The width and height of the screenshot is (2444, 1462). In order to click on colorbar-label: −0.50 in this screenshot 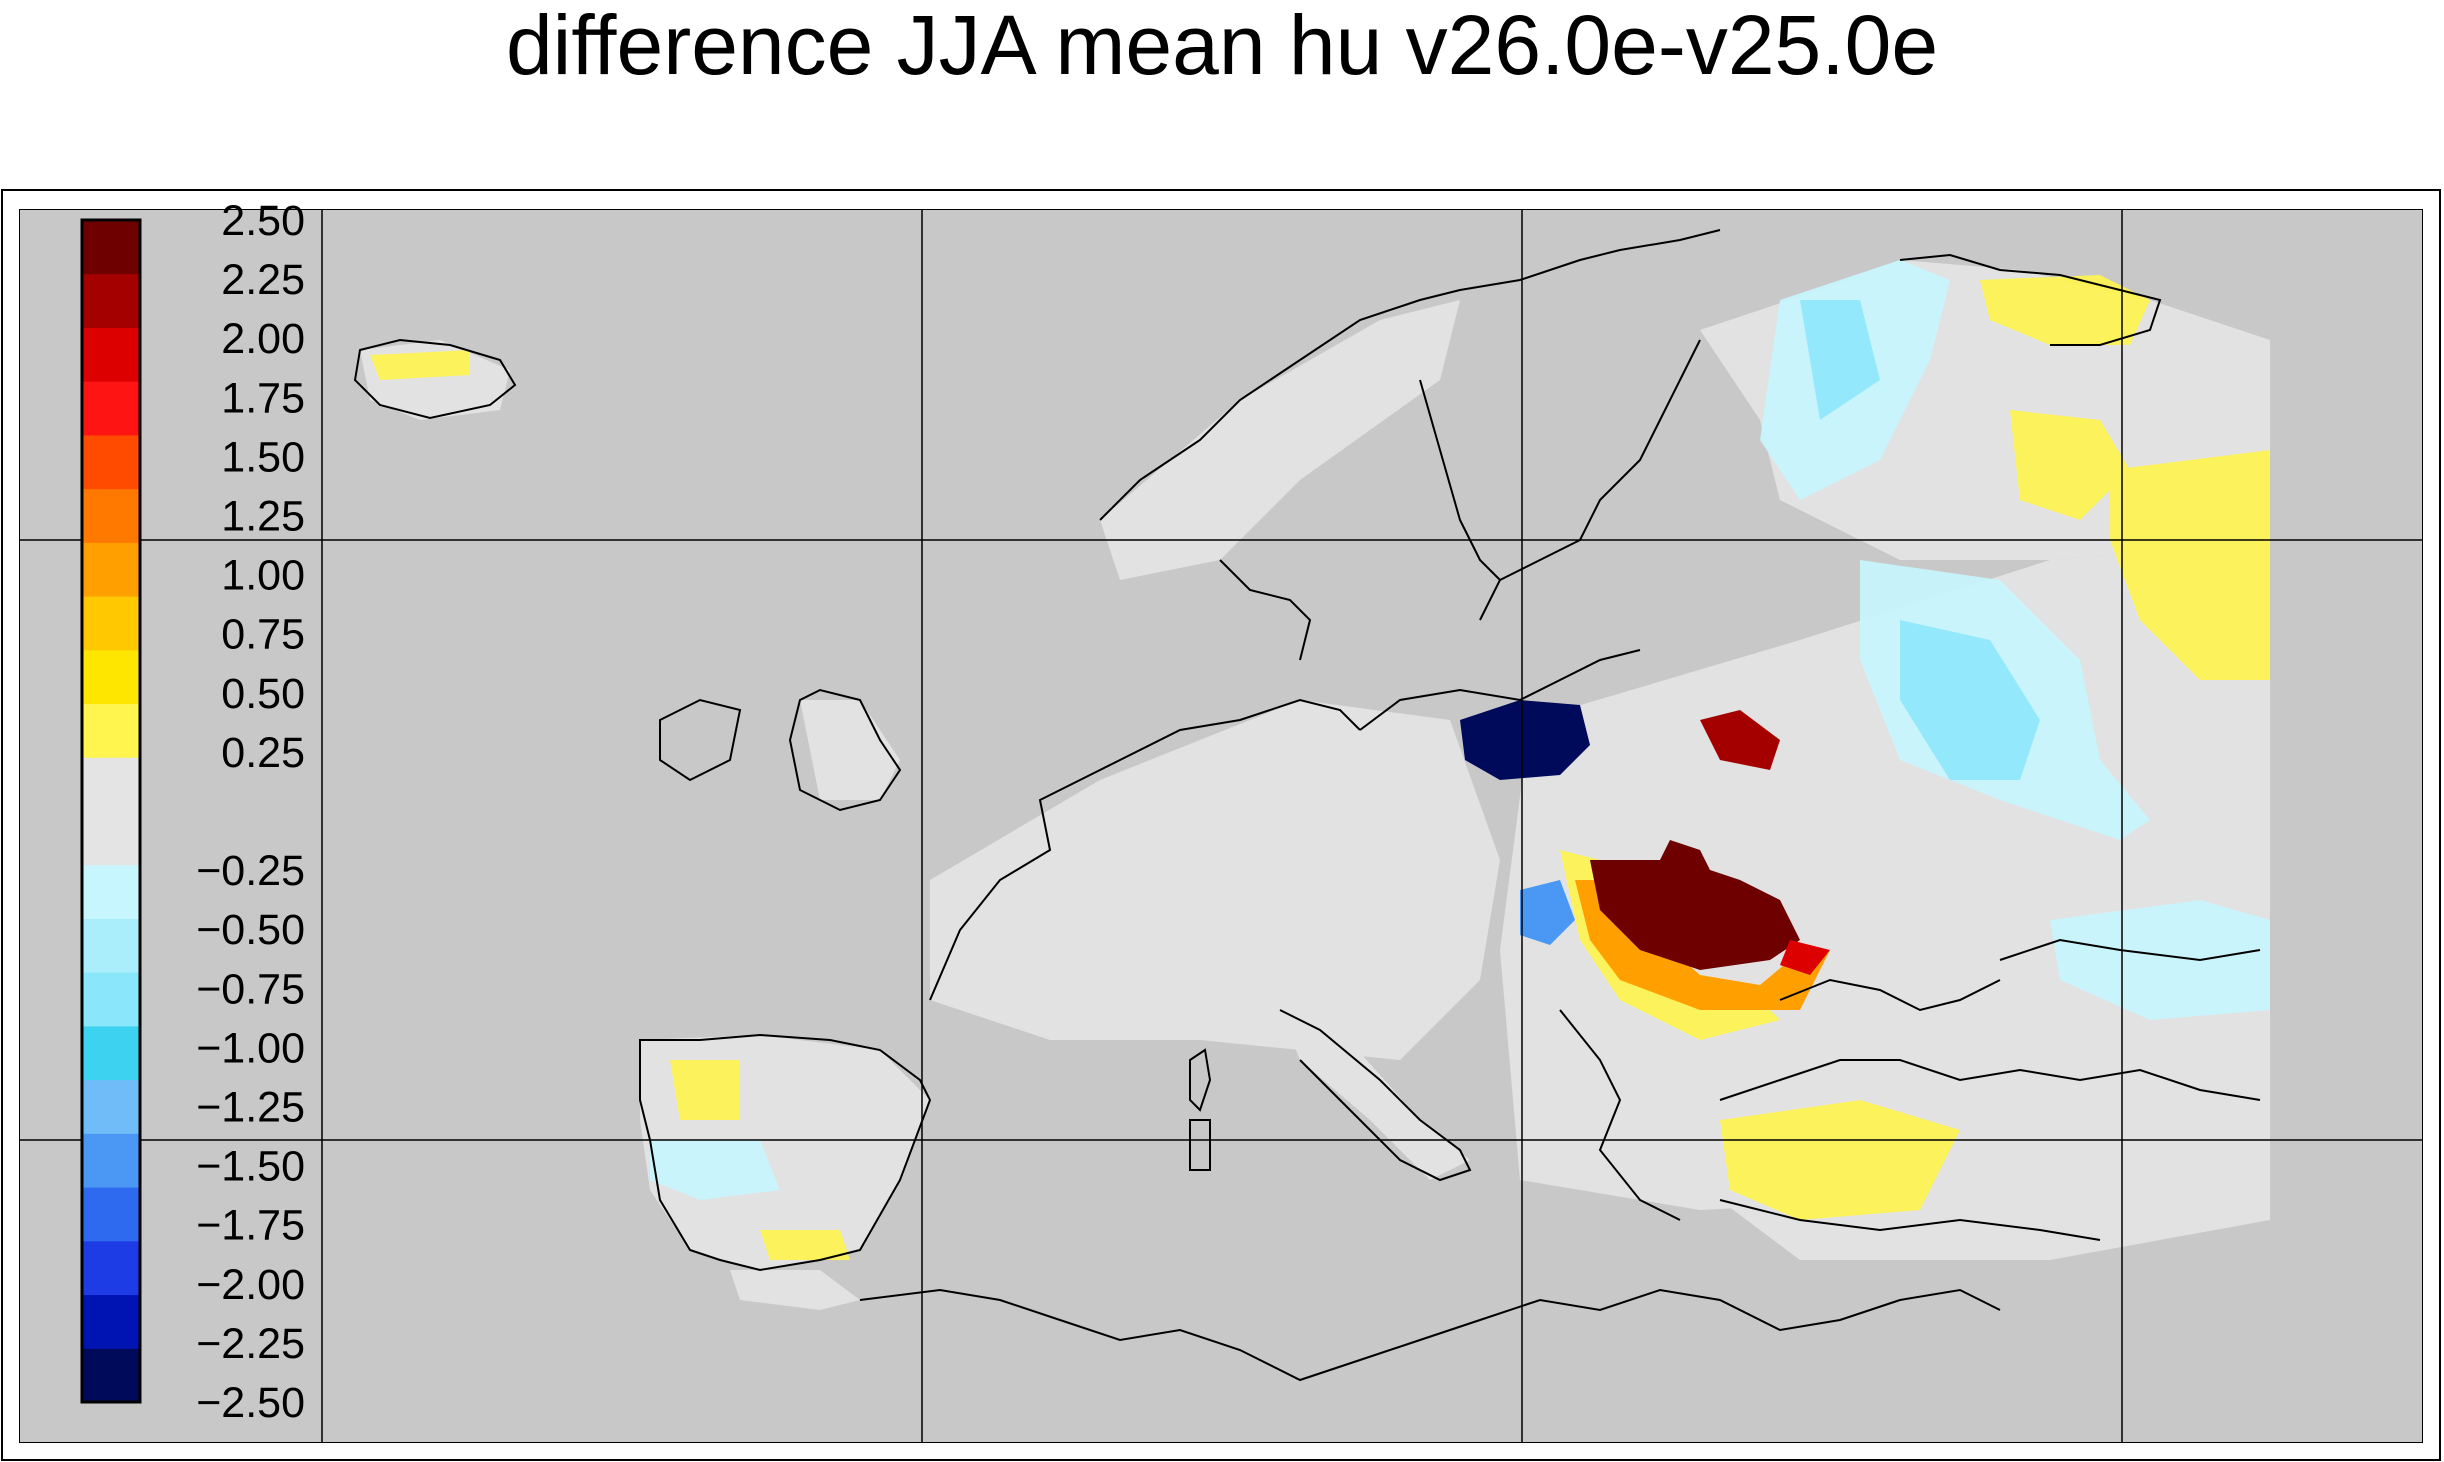, I will do `click(250, 930)`.